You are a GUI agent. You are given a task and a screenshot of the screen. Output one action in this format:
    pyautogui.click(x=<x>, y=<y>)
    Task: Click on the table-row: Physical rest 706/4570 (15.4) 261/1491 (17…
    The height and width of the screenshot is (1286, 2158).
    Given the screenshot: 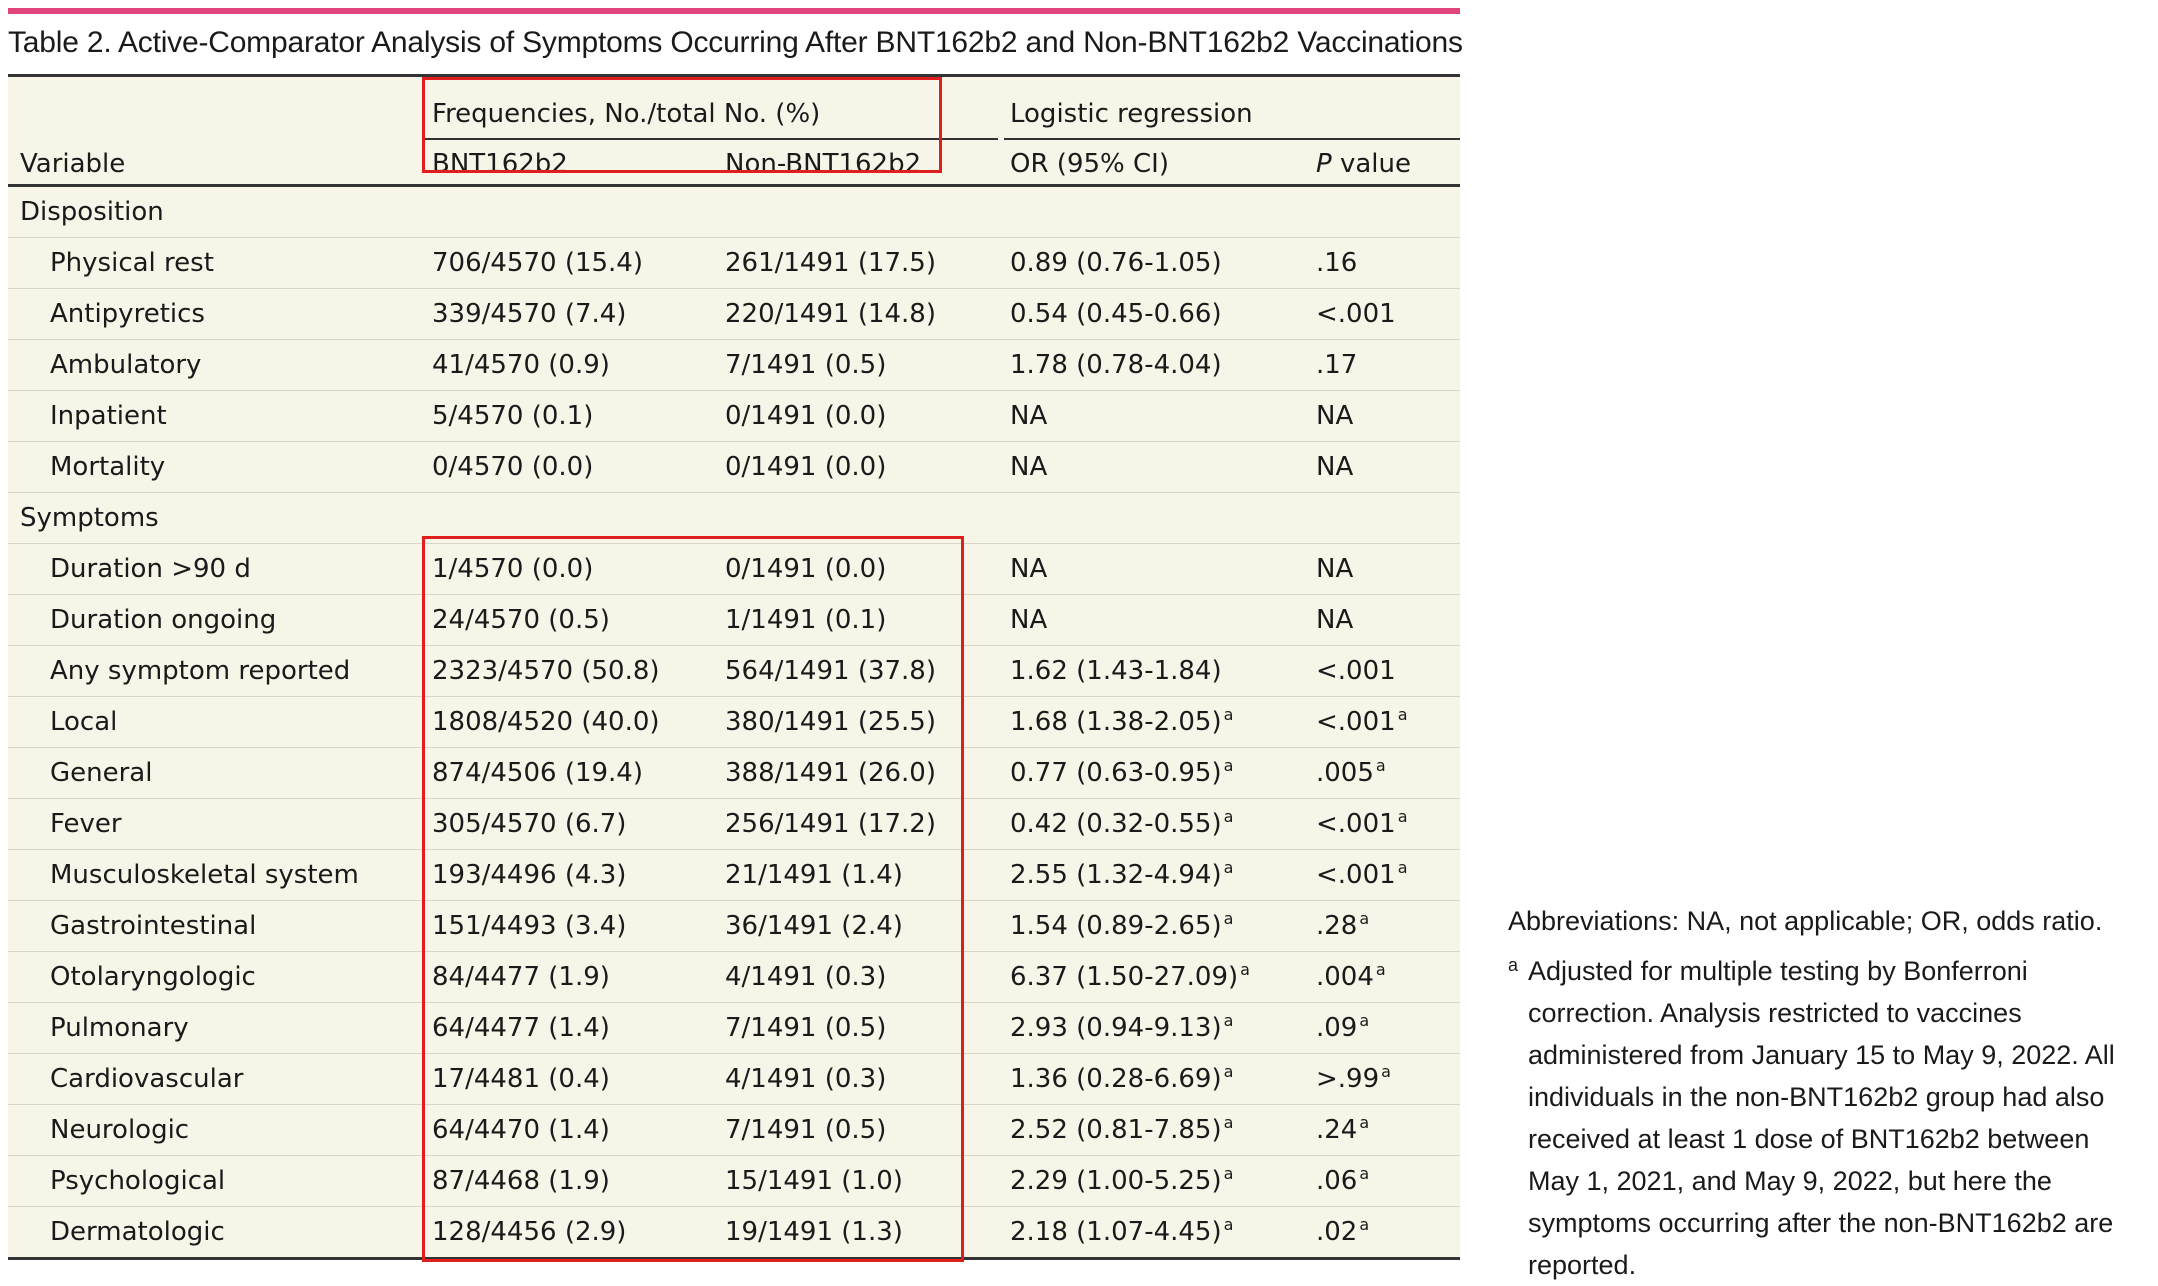 What is the action you would take?
    pyautogui.click(x=734, y=263)
    